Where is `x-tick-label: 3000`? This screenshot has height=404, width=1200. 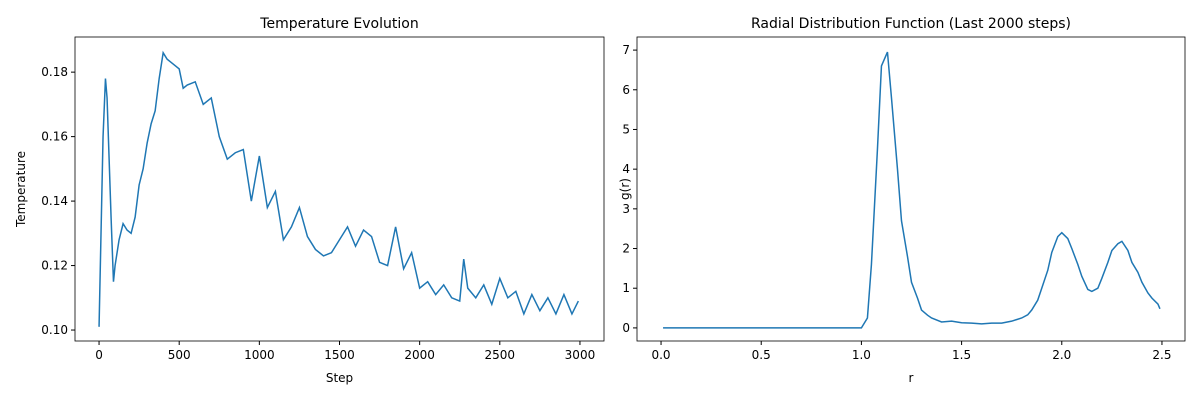 x-tick-label: 3000 is located at coordinates (580, 355).